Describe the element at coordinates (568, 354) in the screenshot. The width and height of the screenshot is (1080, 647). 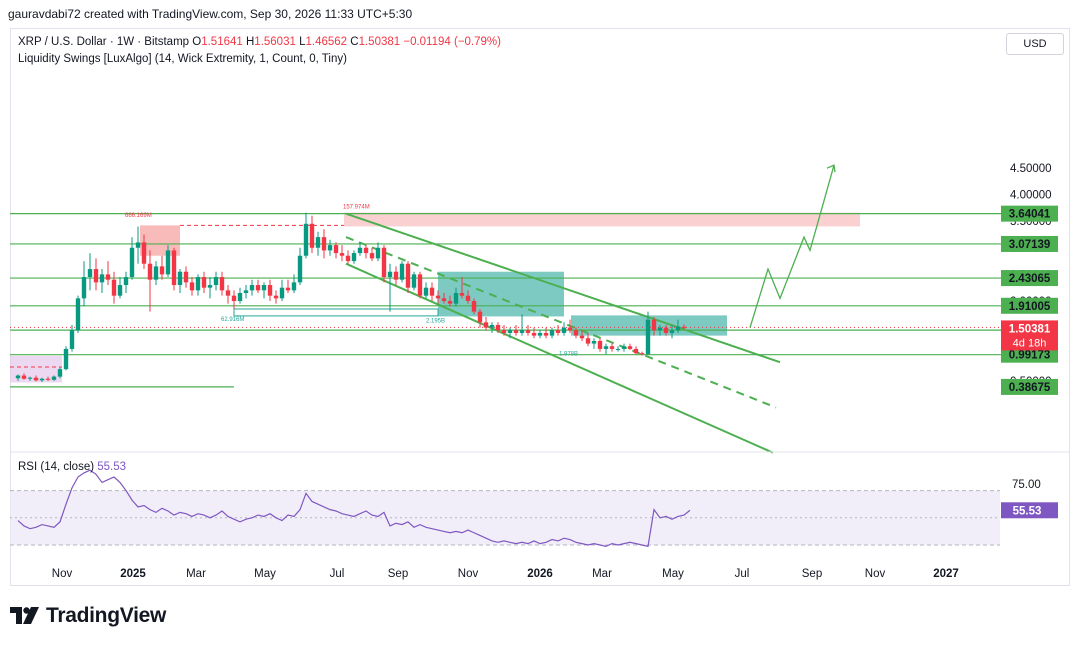
I see `zone-volume-label: 1.978B` at that location.